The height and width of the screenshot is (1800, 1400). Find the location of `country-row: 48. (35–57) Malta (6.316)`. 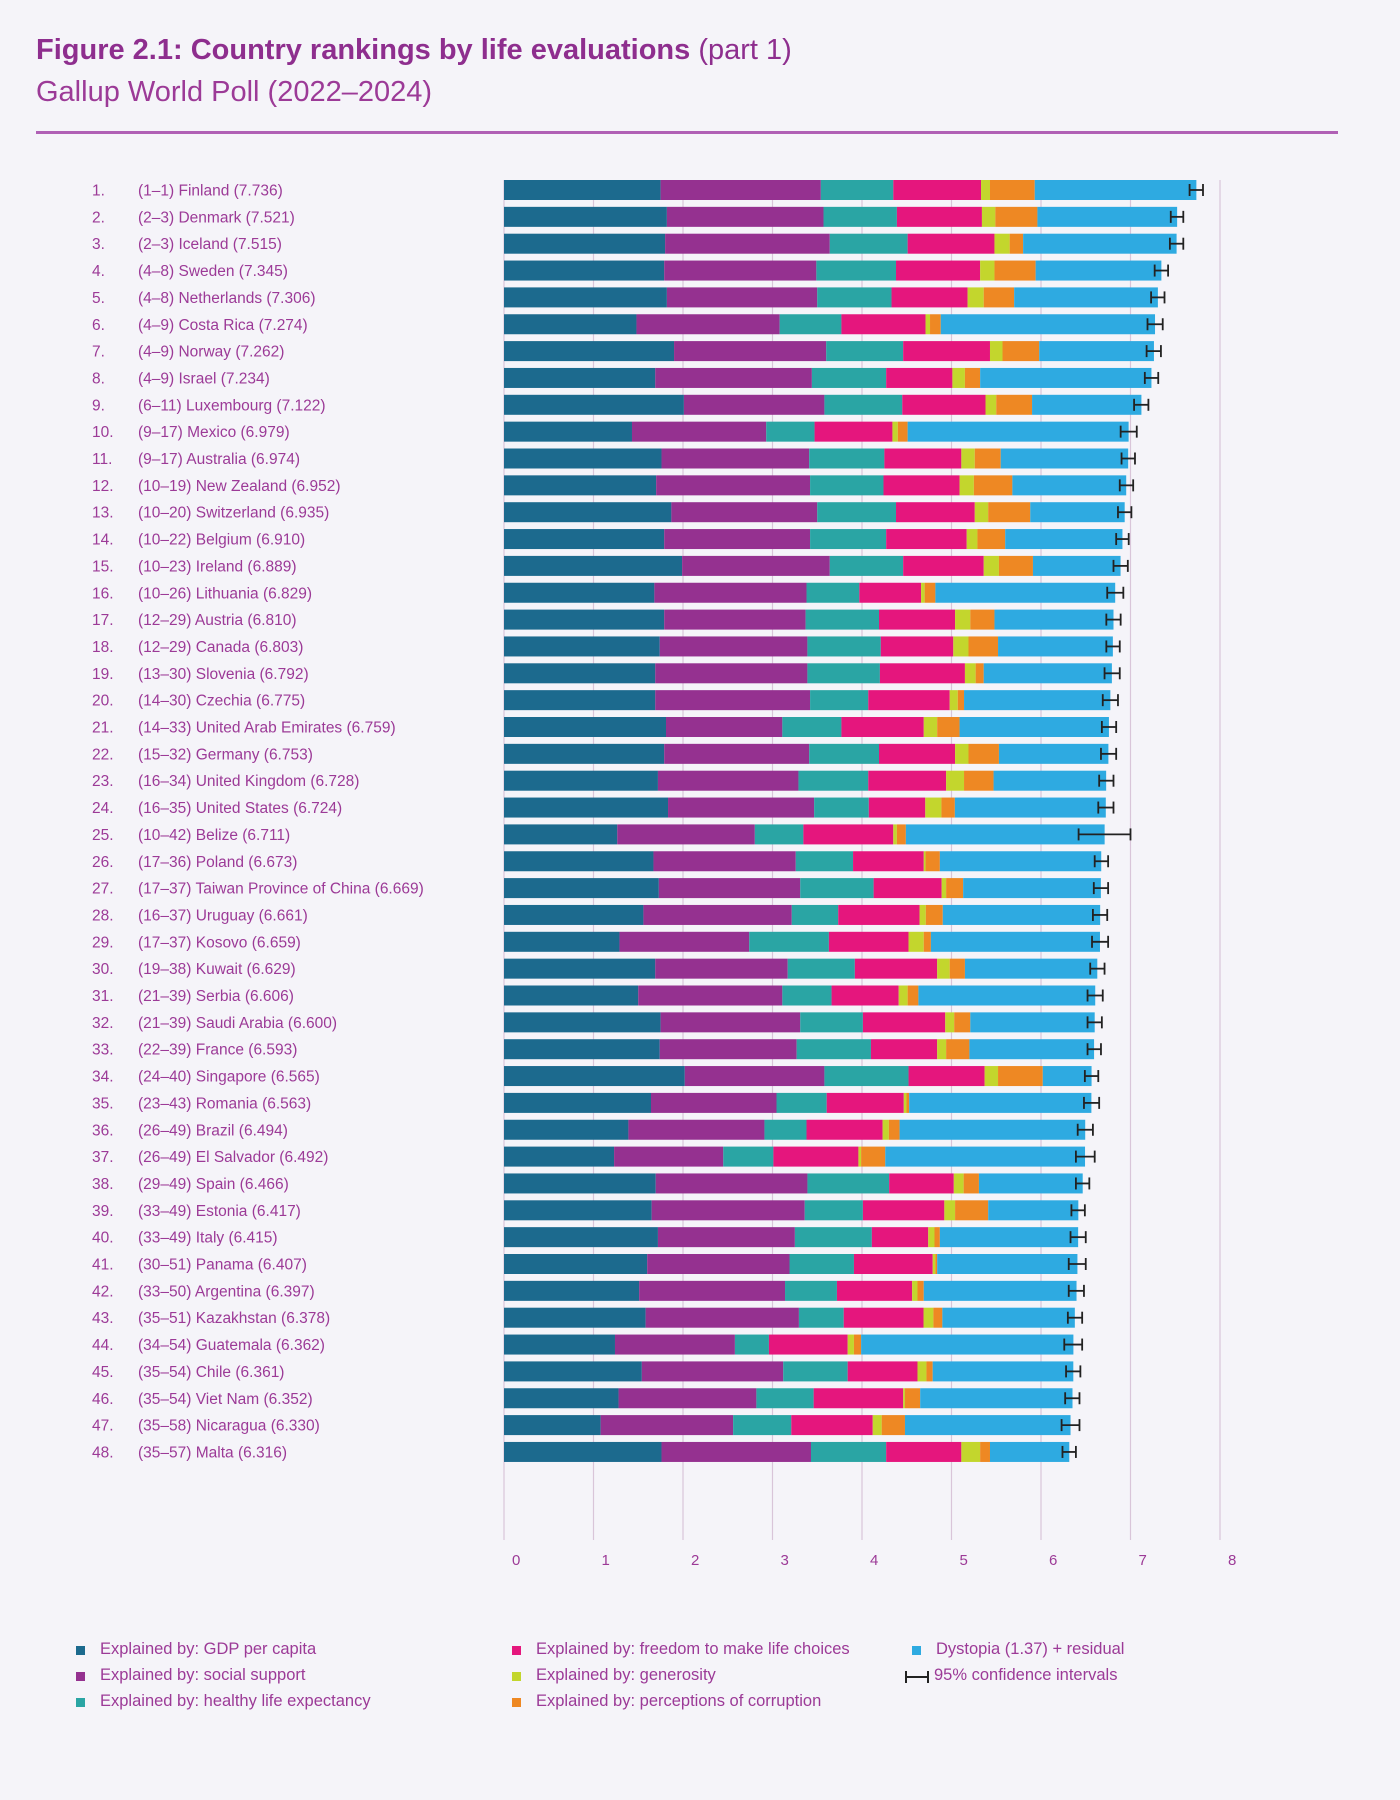

country-row: 48. (35–57) Malta (6.316) is located at coordinates (584, 1451).